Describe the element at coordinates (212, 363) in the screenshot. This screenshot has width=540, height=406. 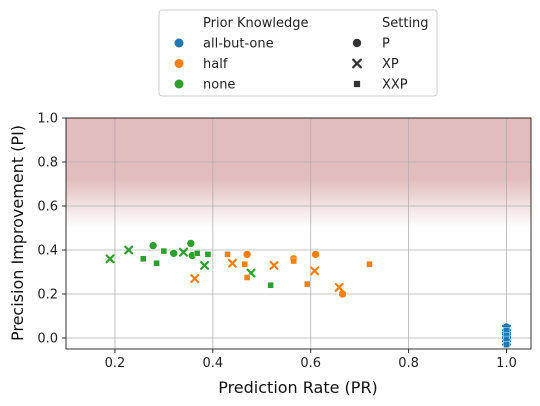
I see `x-tick-label: 0.4` at that location.